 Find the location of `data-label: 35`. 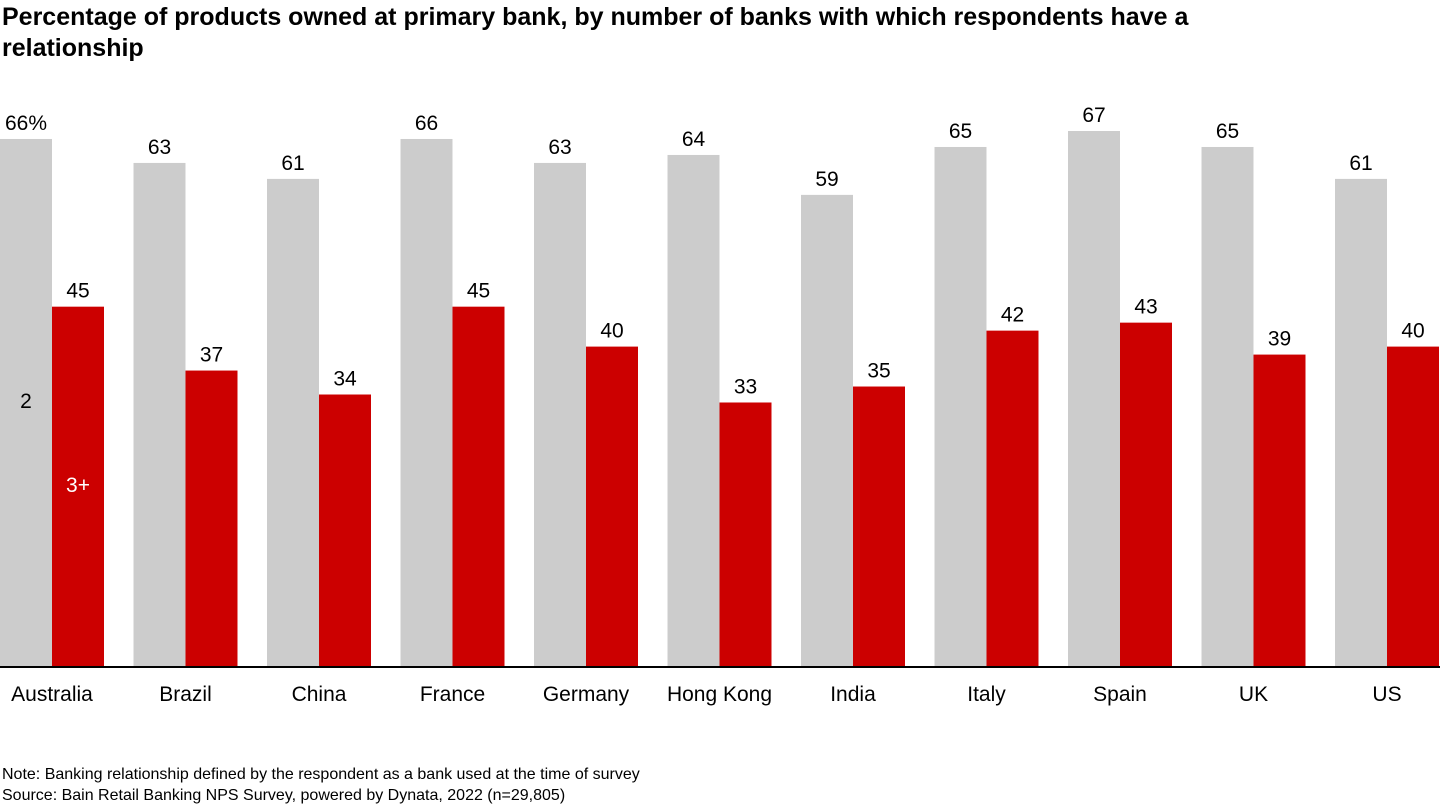

data-label: 35 is located at coordinates (878, 371).